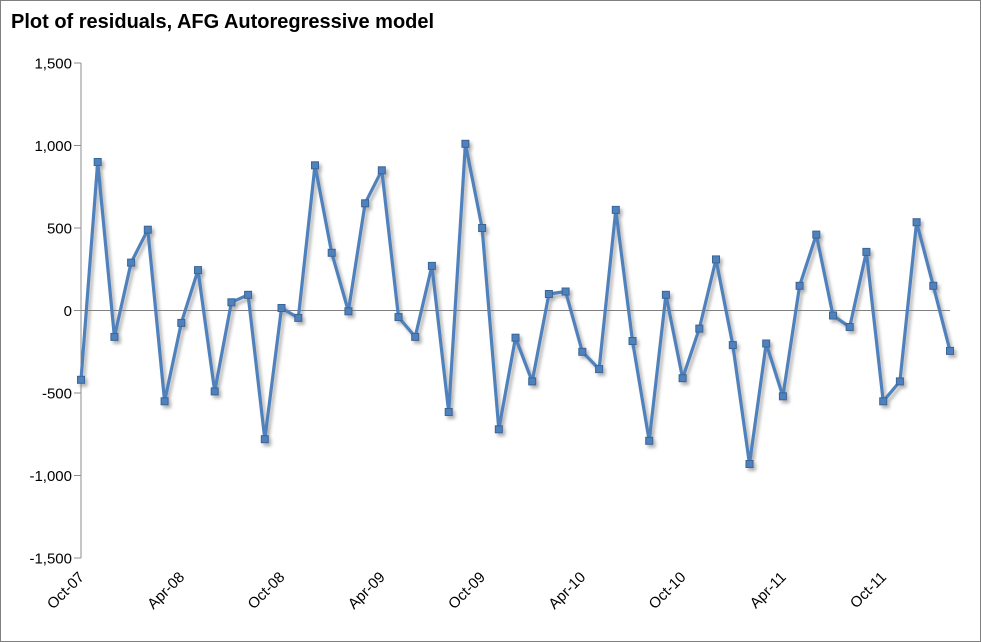 The image size is (981, 642). I want to click on x-tick-label: Oct-10, so click(668, 591).